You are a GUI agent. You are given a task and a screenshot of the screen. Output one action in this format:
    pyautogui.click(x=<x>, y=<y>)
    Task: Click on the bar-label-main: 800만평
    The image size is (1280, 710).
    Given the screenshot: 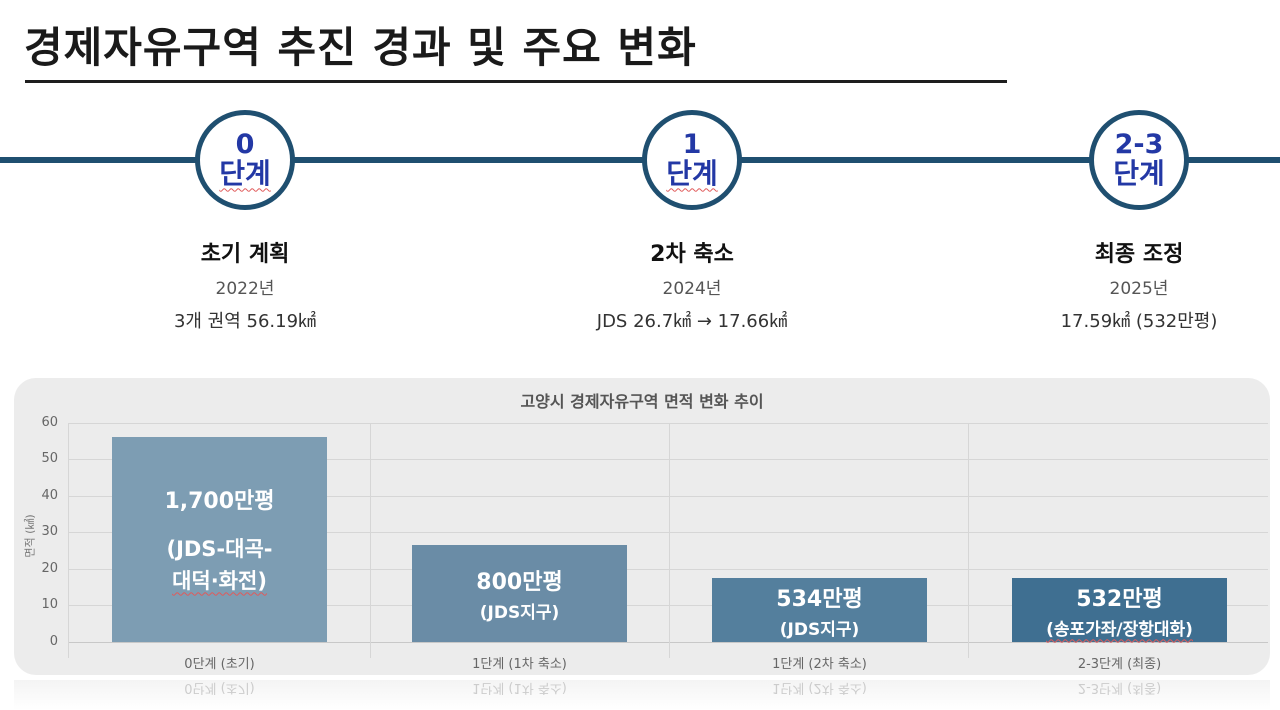 What is the action you would take?
    pyautogui.click(x=519, y=582)
    